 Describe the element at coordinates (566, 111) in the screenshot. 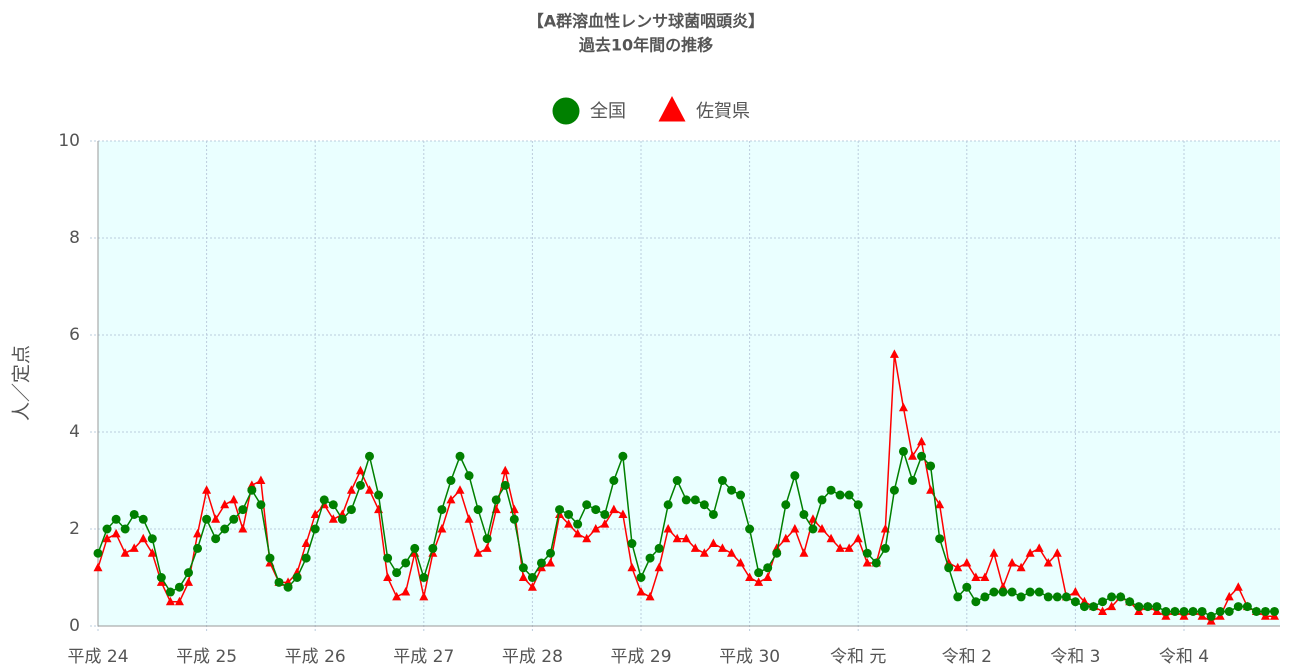

I see `legend-marker` at that location.